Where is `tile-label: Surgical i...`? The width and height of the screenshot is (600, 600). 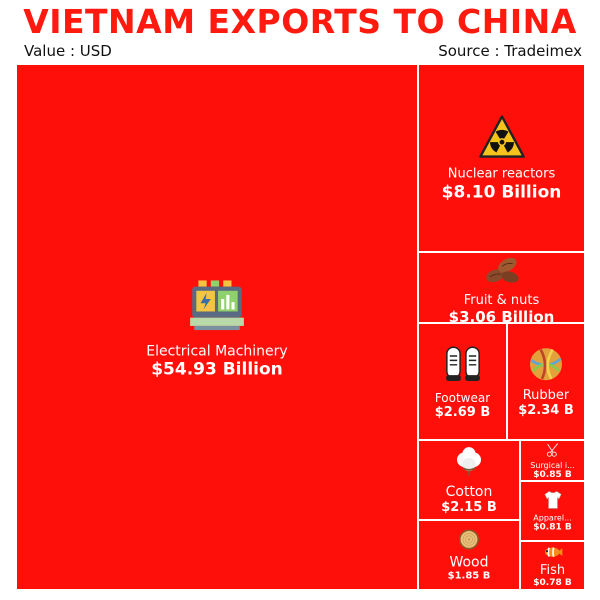
tile-label: Surgical i... is located at coordinates (552, 465).